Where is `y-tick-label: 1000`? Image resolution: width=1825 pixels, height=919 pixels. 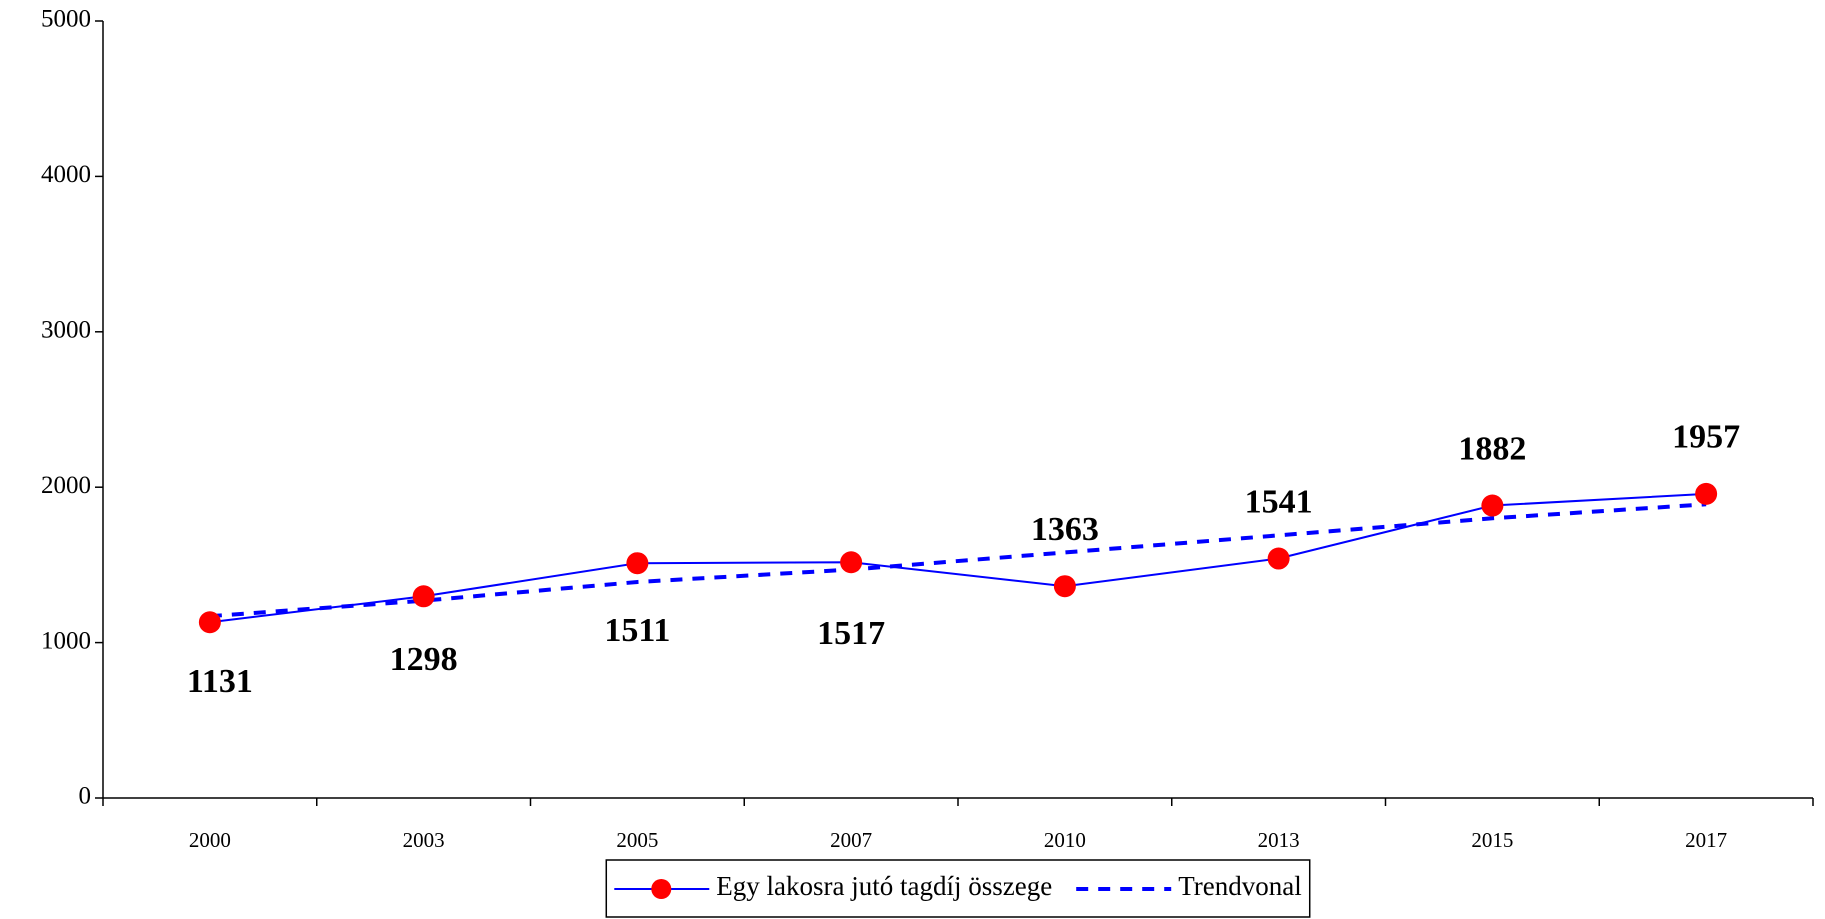 y-tick-label: 1000 is located at coordinates (66, 640).